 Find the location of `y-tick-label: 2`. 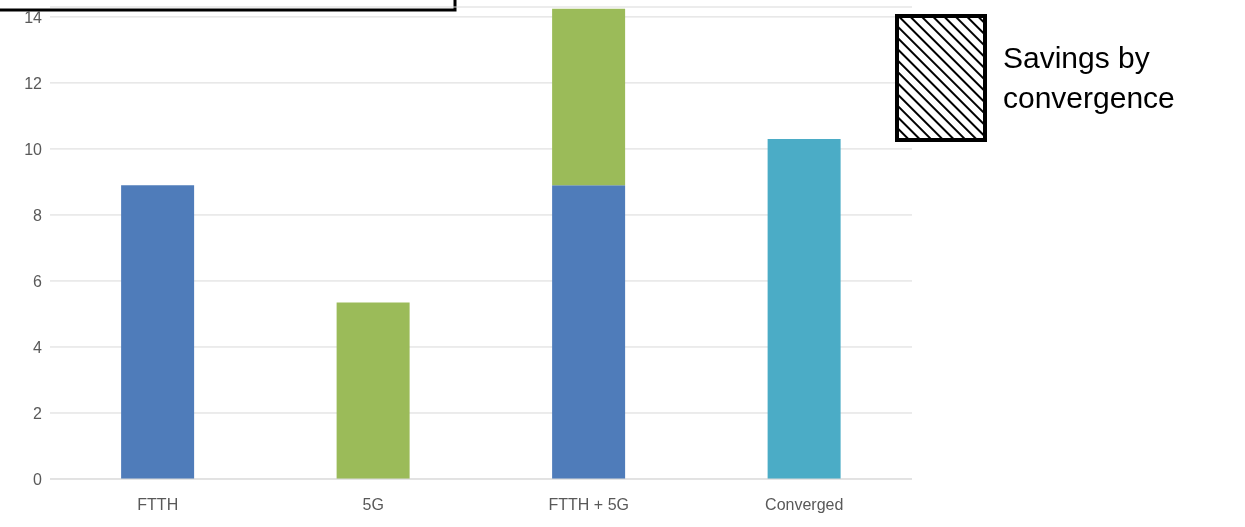

y-tick-label: 2 is located at coordinates (38, 413).